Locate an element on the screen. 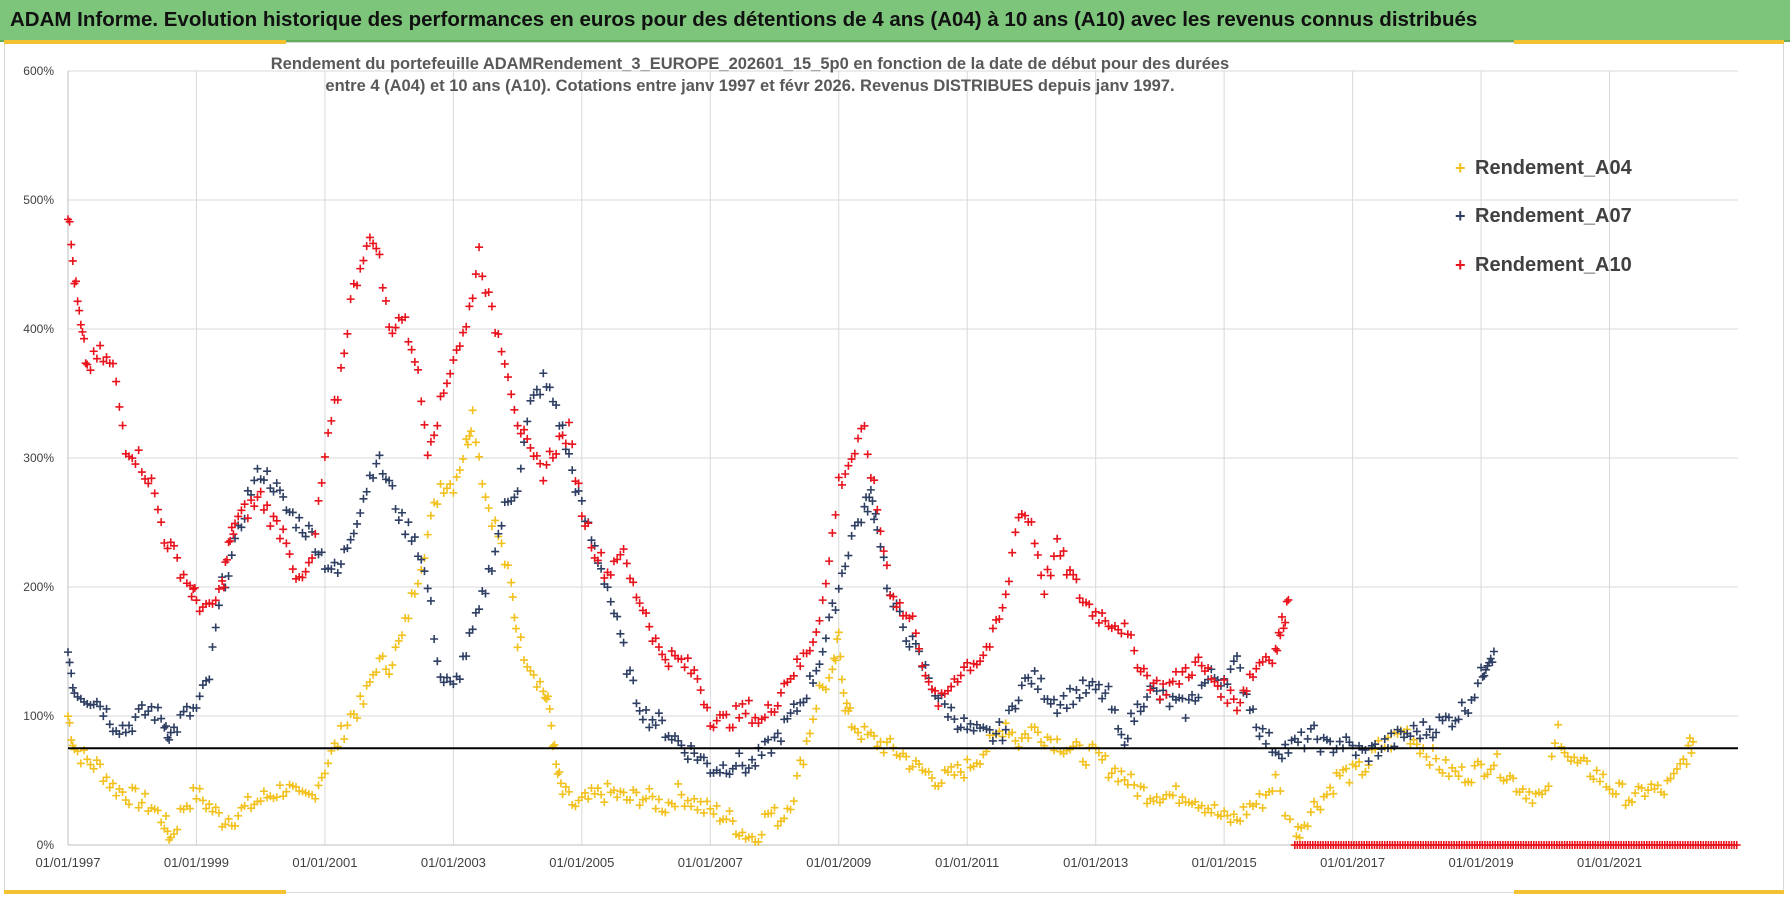 This screenshot has height=897, width=1790. legend-marker-a10: + is located at coordinates (1460, 265).